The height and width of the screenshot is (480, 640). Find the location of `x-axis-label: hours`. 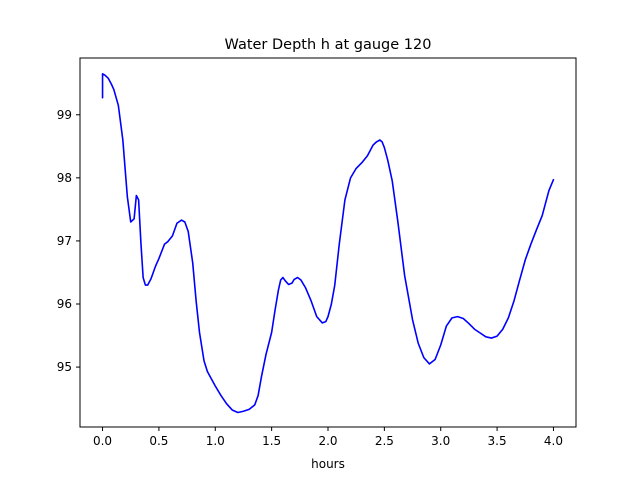

x-axis-label: hours is located at coordinates (328, 464).